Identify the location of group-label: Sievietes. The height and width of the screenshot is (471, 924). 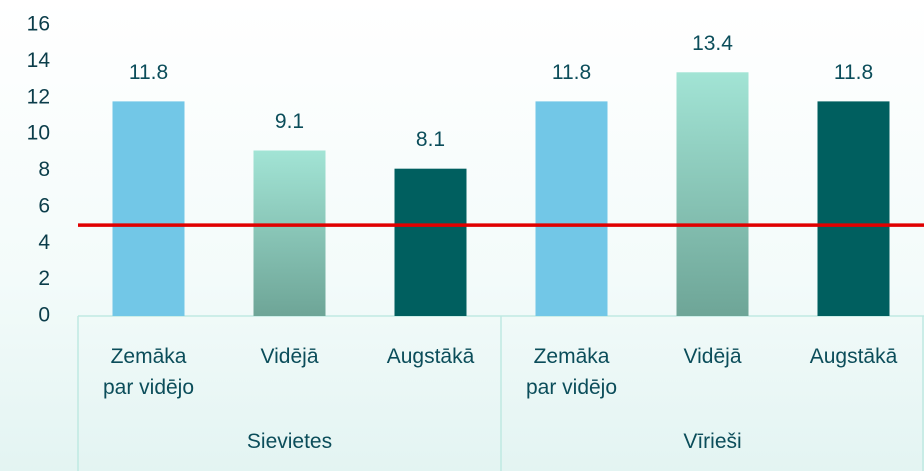
(289, 441).